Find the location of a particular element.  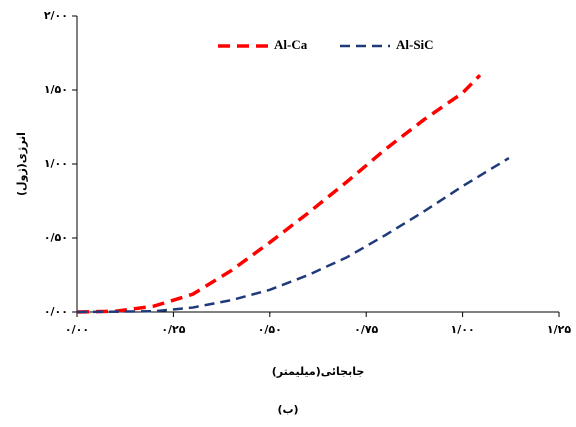

x-tick-label: ۰/۲۵ is located at coordinates (173, 329).